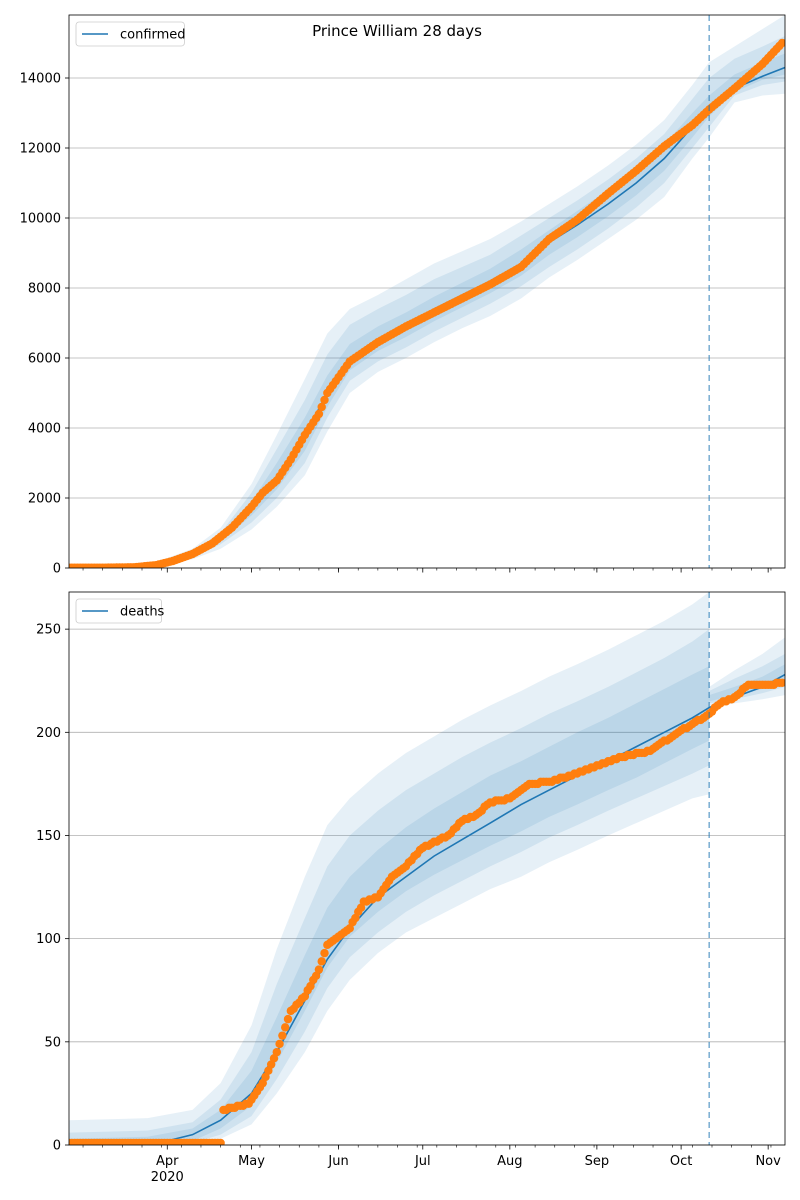 The image size is (800, 1200). I want to click on y-tick-label: 2000, so click(44, 499).